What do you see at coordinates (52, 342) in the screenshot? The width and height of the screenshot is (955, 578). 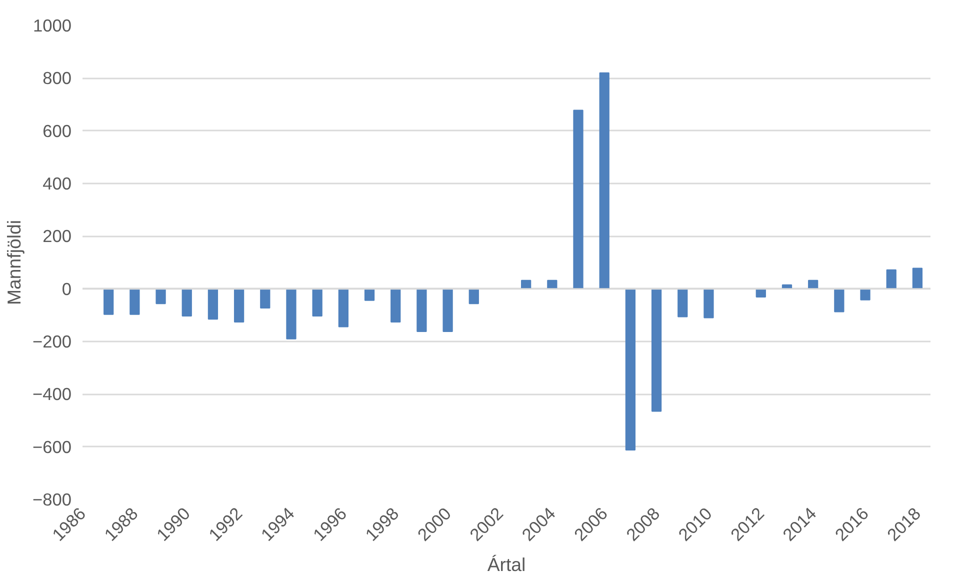 I see `y-tick-label: −200` at bounding box center [52, 342].